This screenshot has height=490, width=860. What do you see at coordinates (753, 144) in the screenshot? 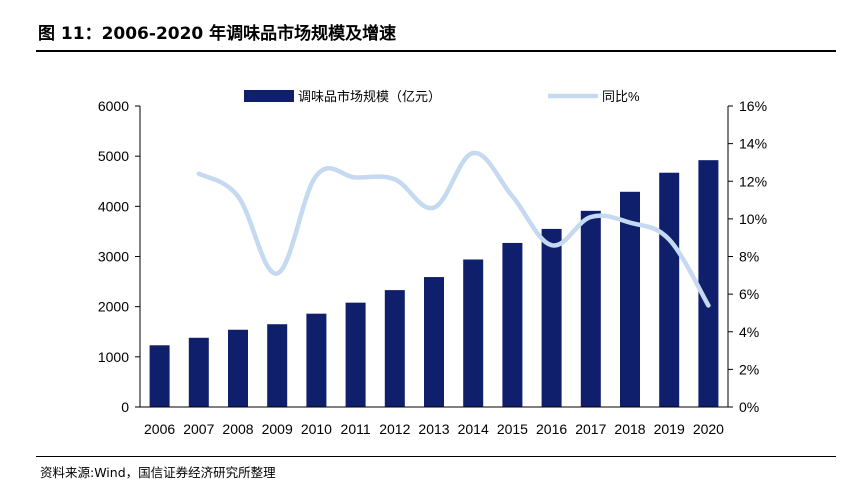
I see `right-tick-label: 14%` at bounding box center [753, 144].